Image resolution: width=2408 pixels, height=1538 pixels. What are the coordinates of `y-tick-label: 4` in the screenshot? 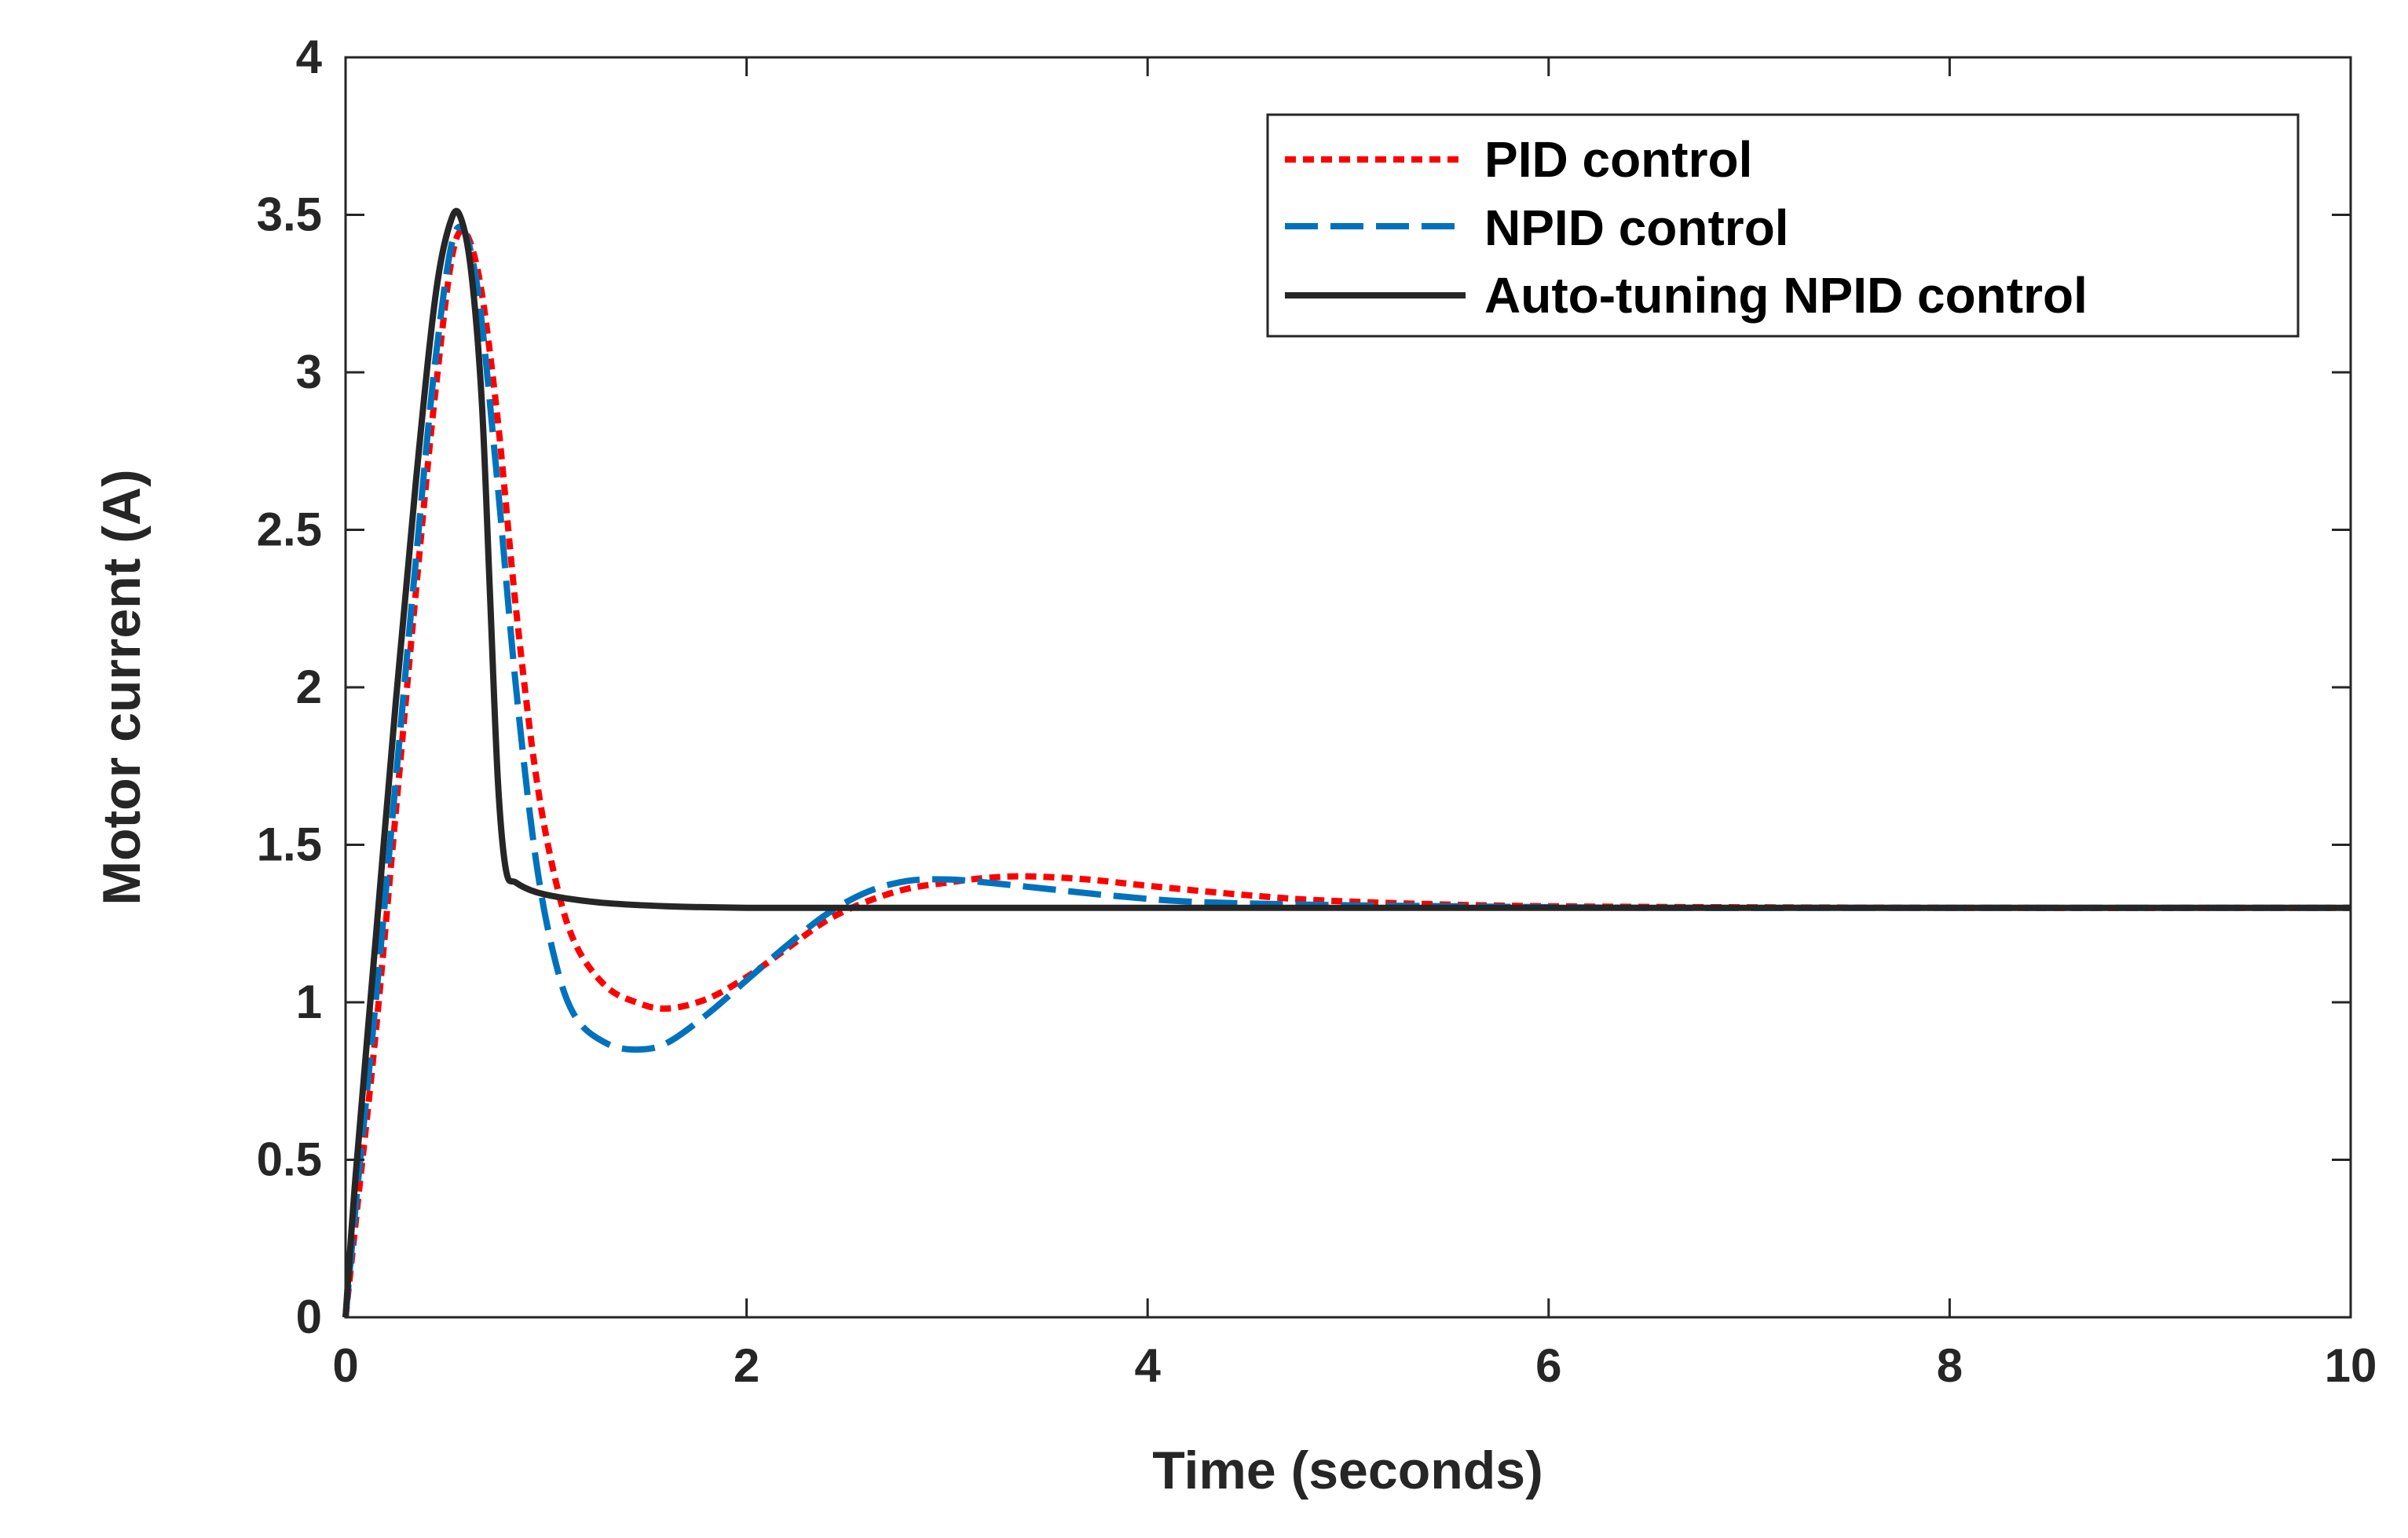 It's located at (309, 57).